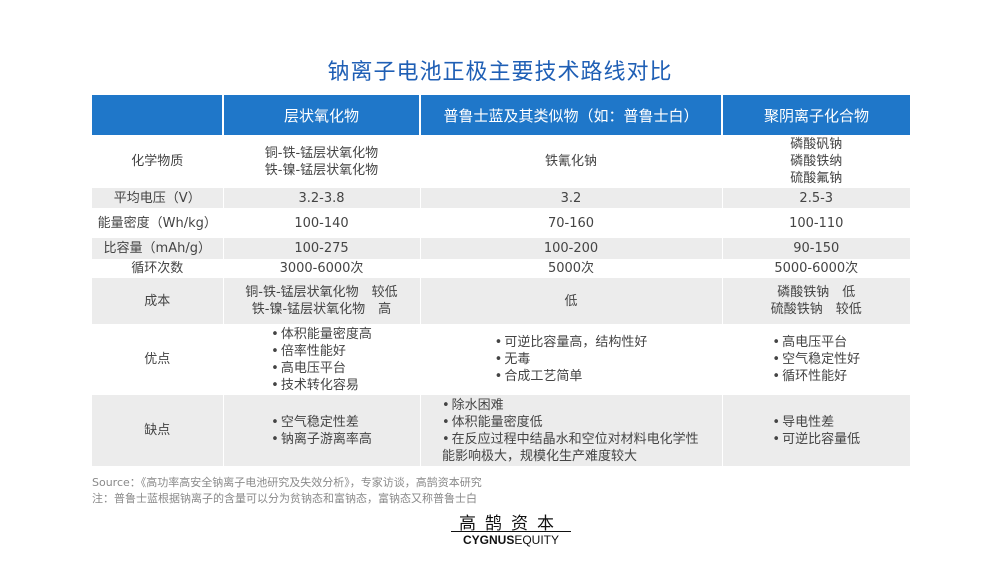 Image resolution: width=1000 pixels, height=562 pixels. What do you see at coordinates (322, 268) in the screenshot?
I see `cell-c1: 3000-6000次` at bounding box center [322, 268].